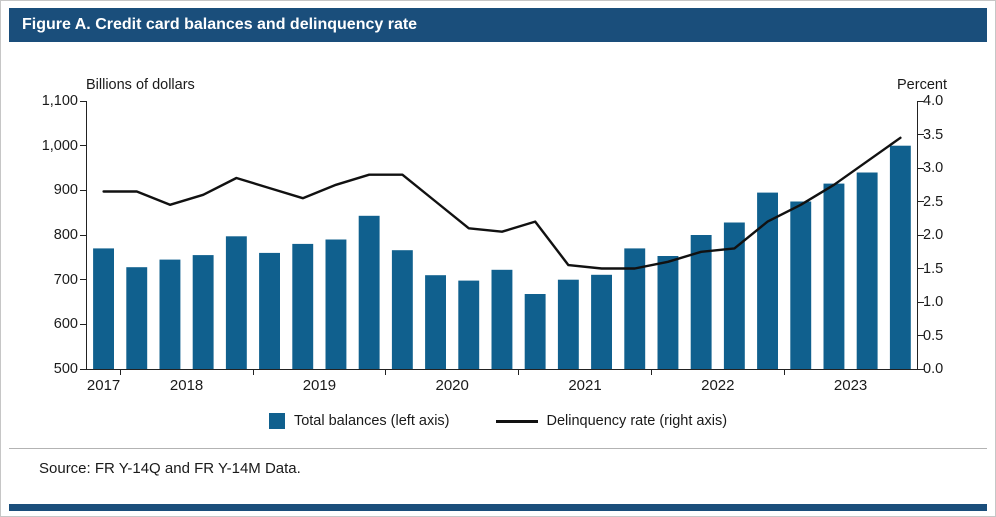  I want to click on source-note: Source: FR Y-14Q and FR Y-14M Data., so click(170, 468).